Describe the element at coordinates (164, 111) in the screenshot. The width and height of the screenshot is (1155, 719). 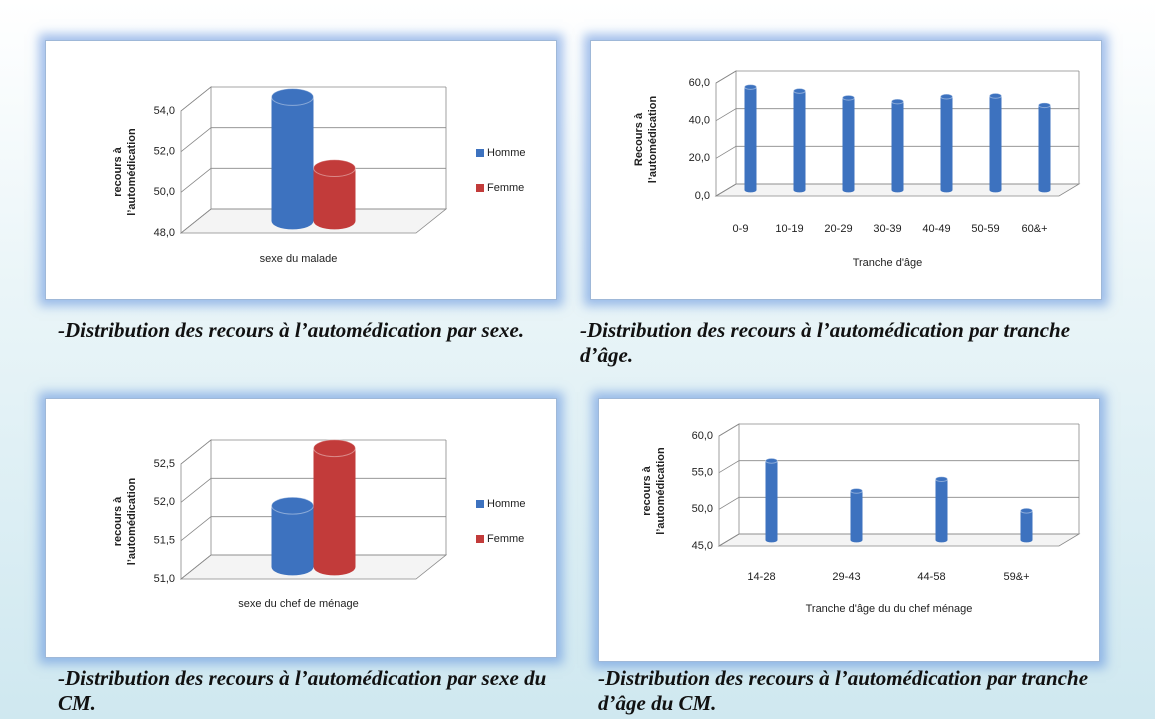
I see `y-tick-label: 54,0` at that location.